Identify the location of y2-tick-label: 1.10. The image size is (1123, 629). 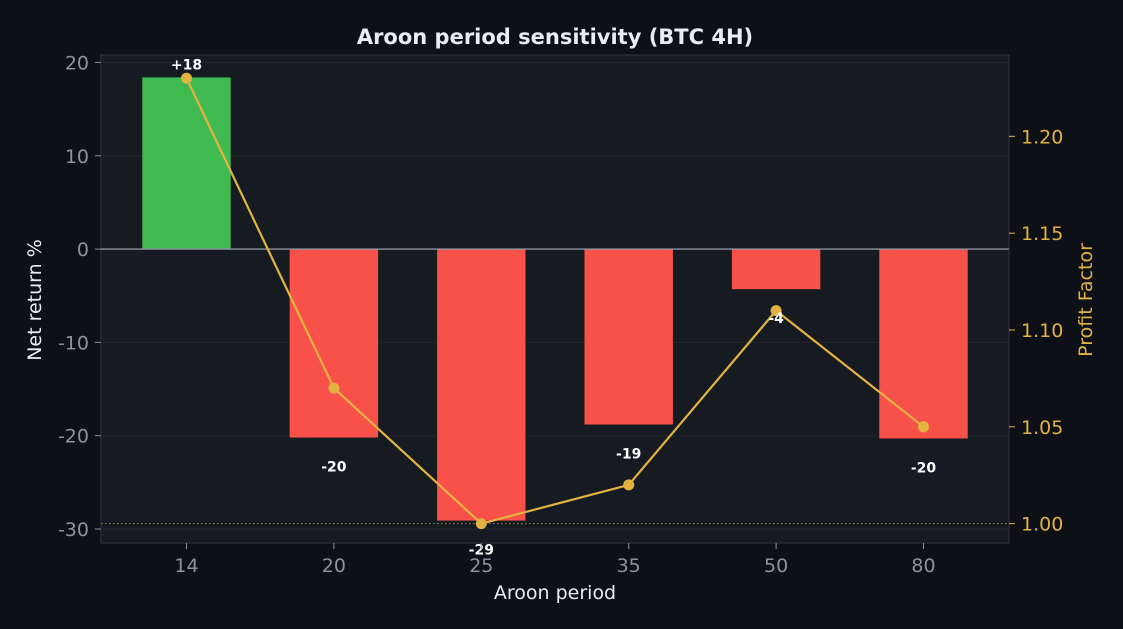
(1042, 331).